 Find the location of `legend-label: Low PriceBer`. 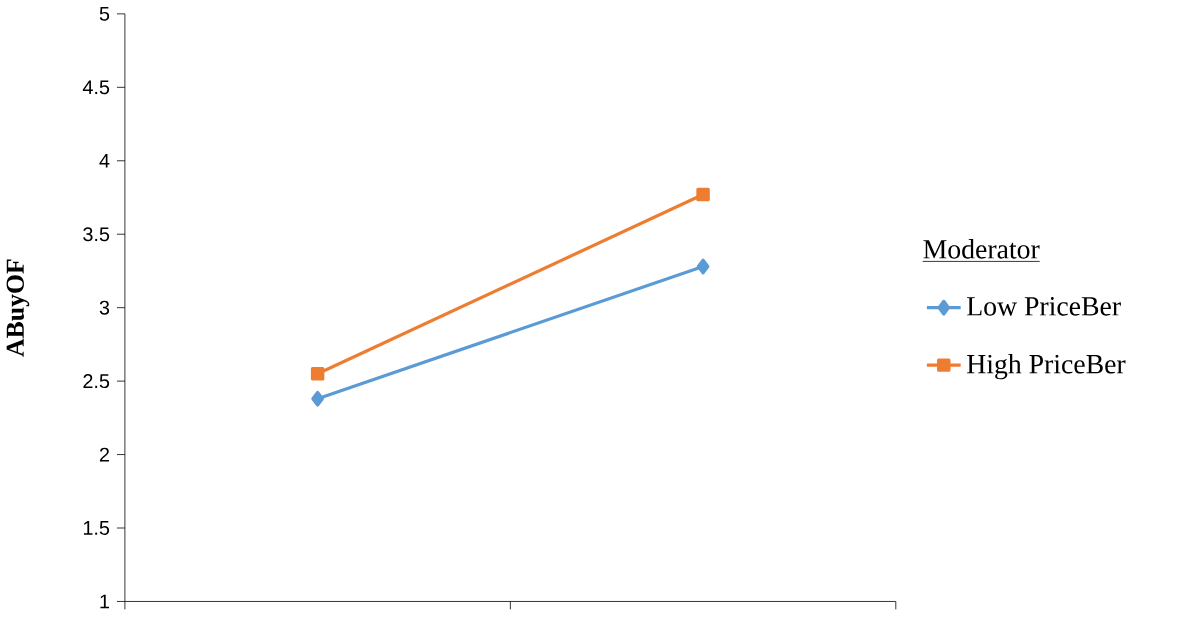

legend-label: Low PriceBer is located at coordinates (1044, 306).